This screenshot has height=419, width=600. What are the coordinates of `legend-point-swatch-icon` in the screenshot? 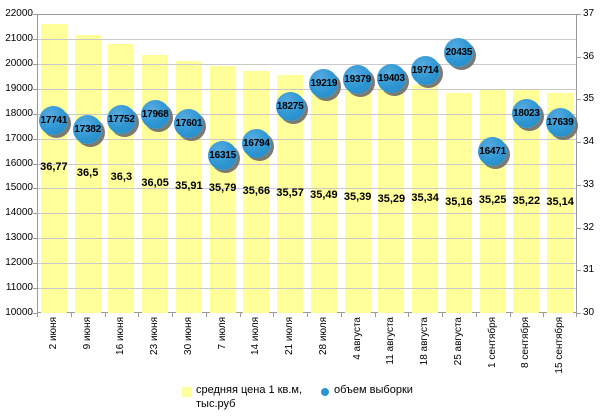 It's located at (325, 392).